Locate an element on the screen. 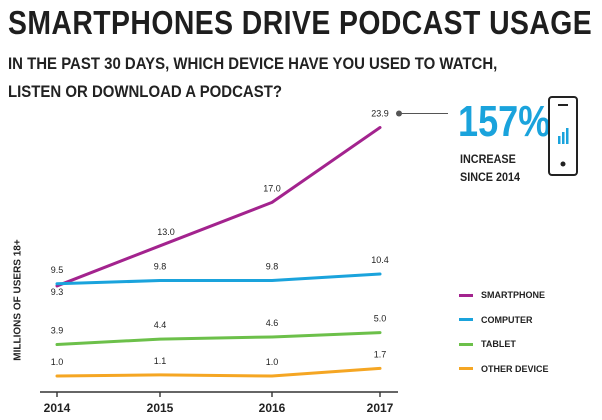  increase-caption-line-2: SINCE 2014 is located at coordinates (490, 177).